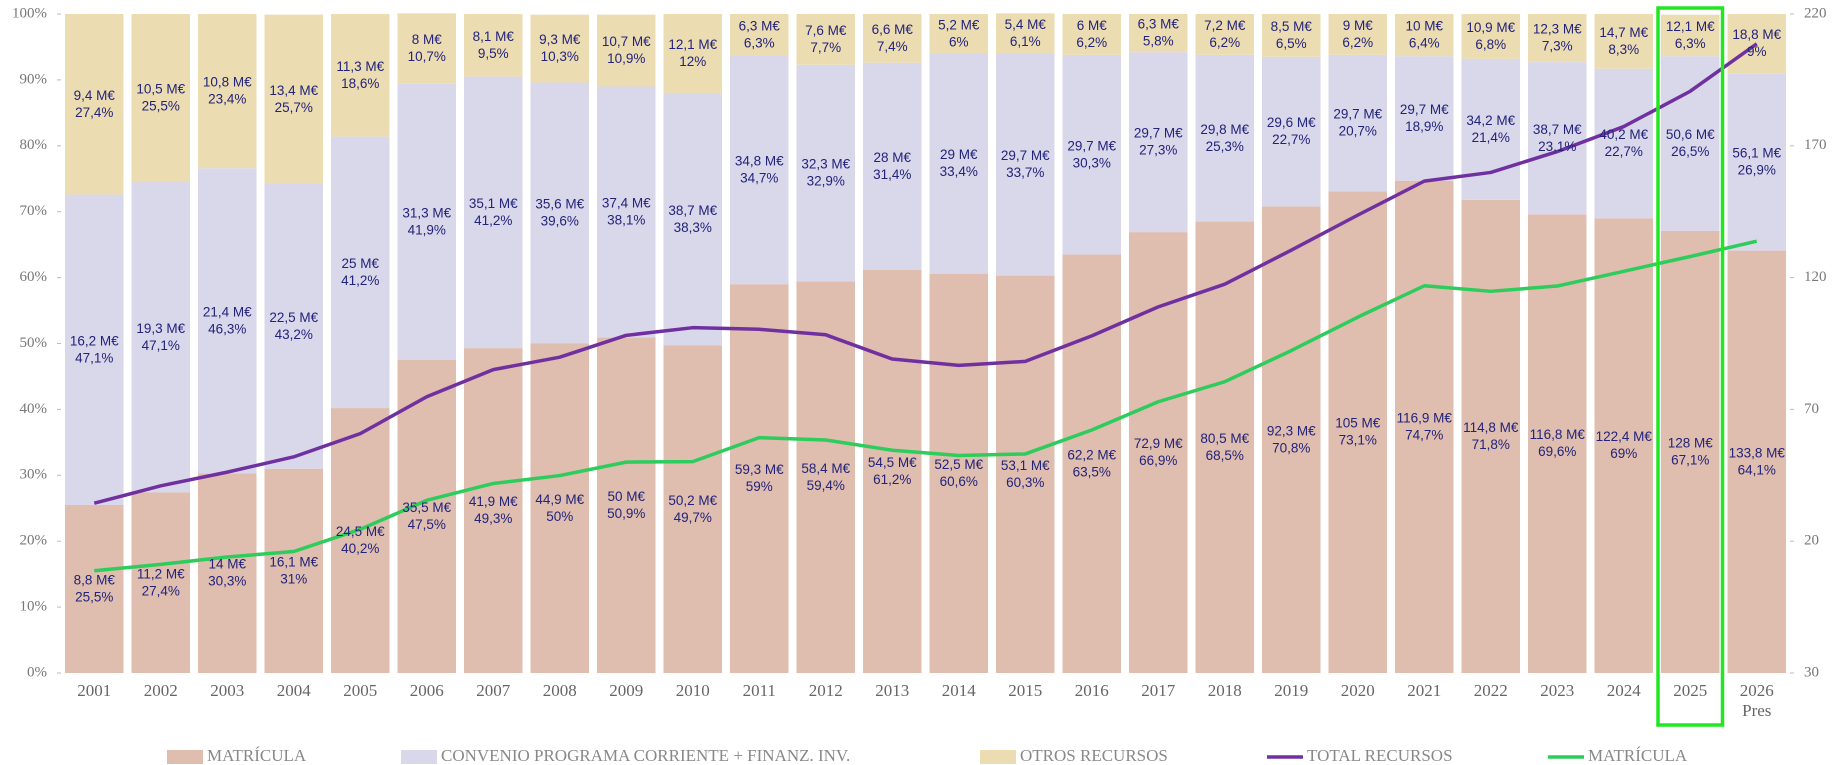 The height and width of the screenshot is (765, 1835). I want to click on amount-label: 8 M€, so click(427, 39).